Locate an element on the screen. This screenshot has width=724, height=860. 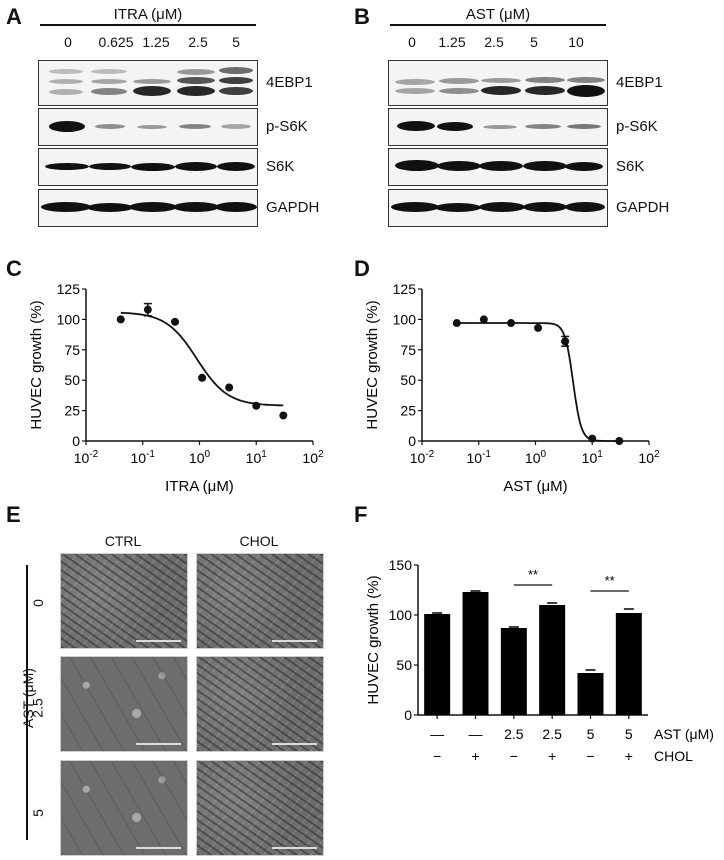
panel-label-a: A is located at coordinates (14, 16).